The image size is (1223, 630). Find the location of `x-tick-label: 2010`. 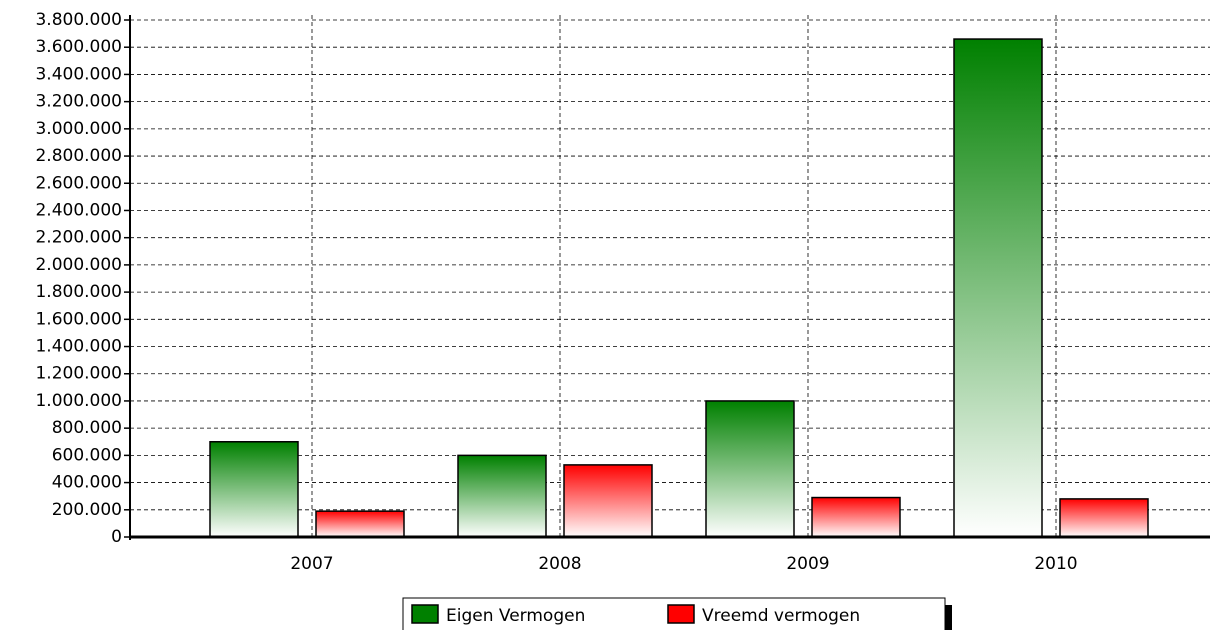

x-tick-label: 2010 is located at coordinates (1055, 564).